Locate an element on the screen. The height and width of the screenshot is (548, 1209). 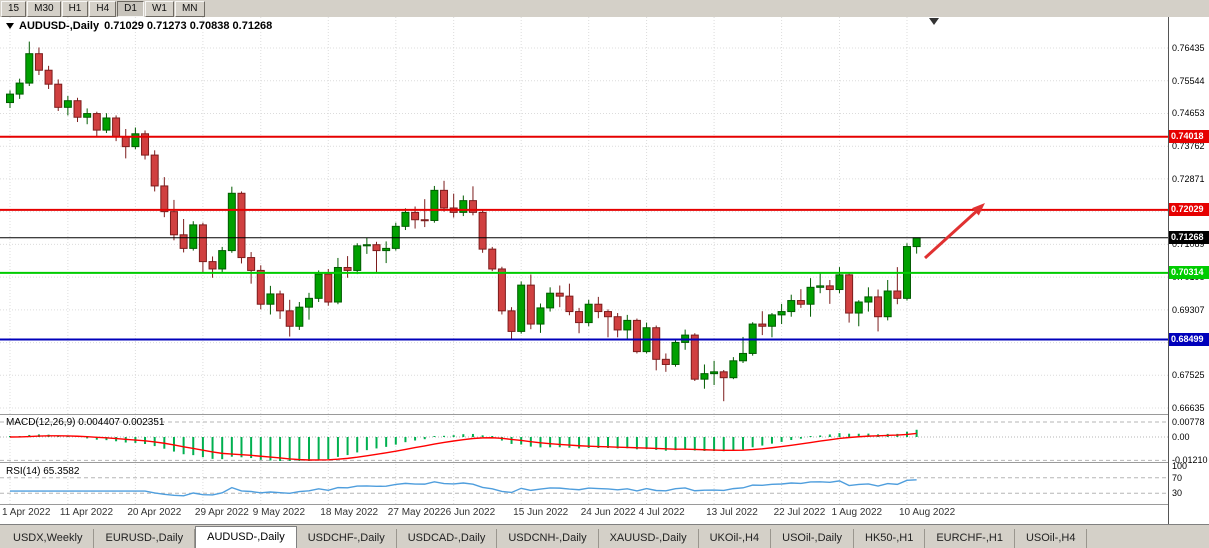
price-level-tag: 0.70314 is located at coordinates (1189, 272).